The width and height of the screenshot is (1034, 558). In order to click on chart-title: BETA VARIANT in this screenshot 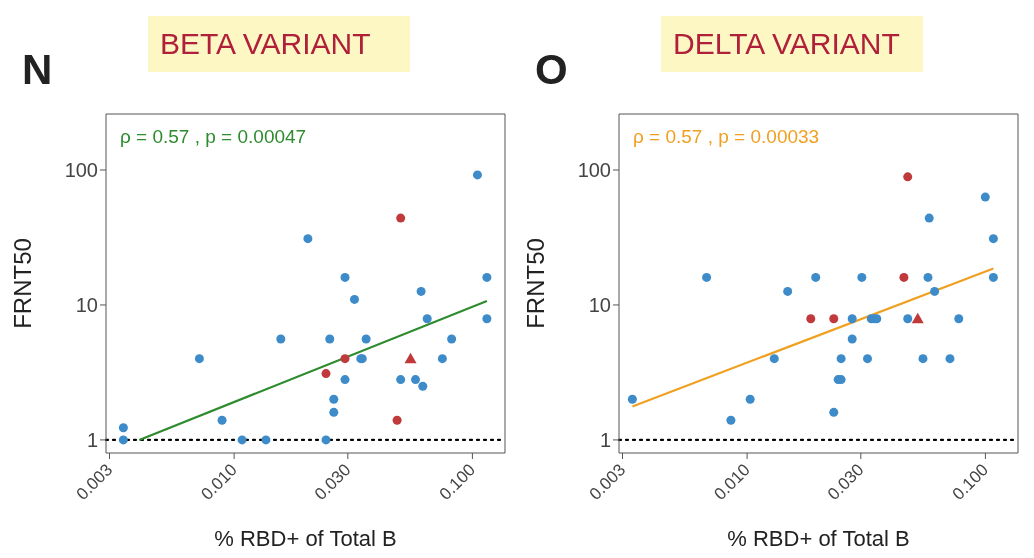, I will do `click(279, 44)`.